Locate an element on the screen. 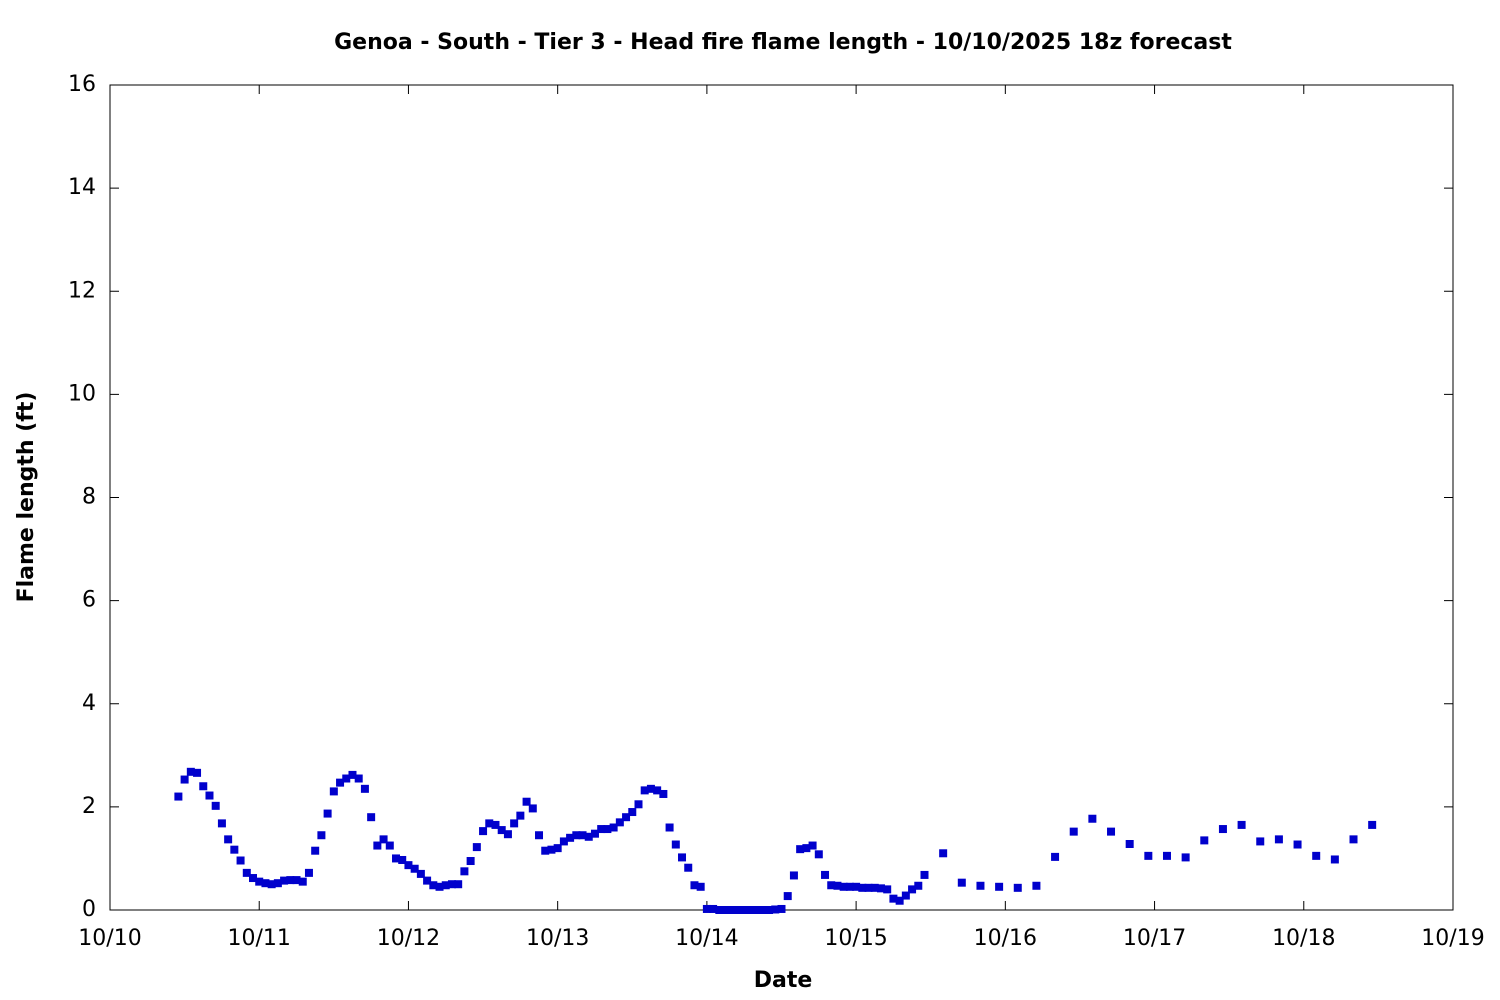 This screenshot has height=1000, width=1500. y-tick-label: 16 is located at coordinates (82, 84).